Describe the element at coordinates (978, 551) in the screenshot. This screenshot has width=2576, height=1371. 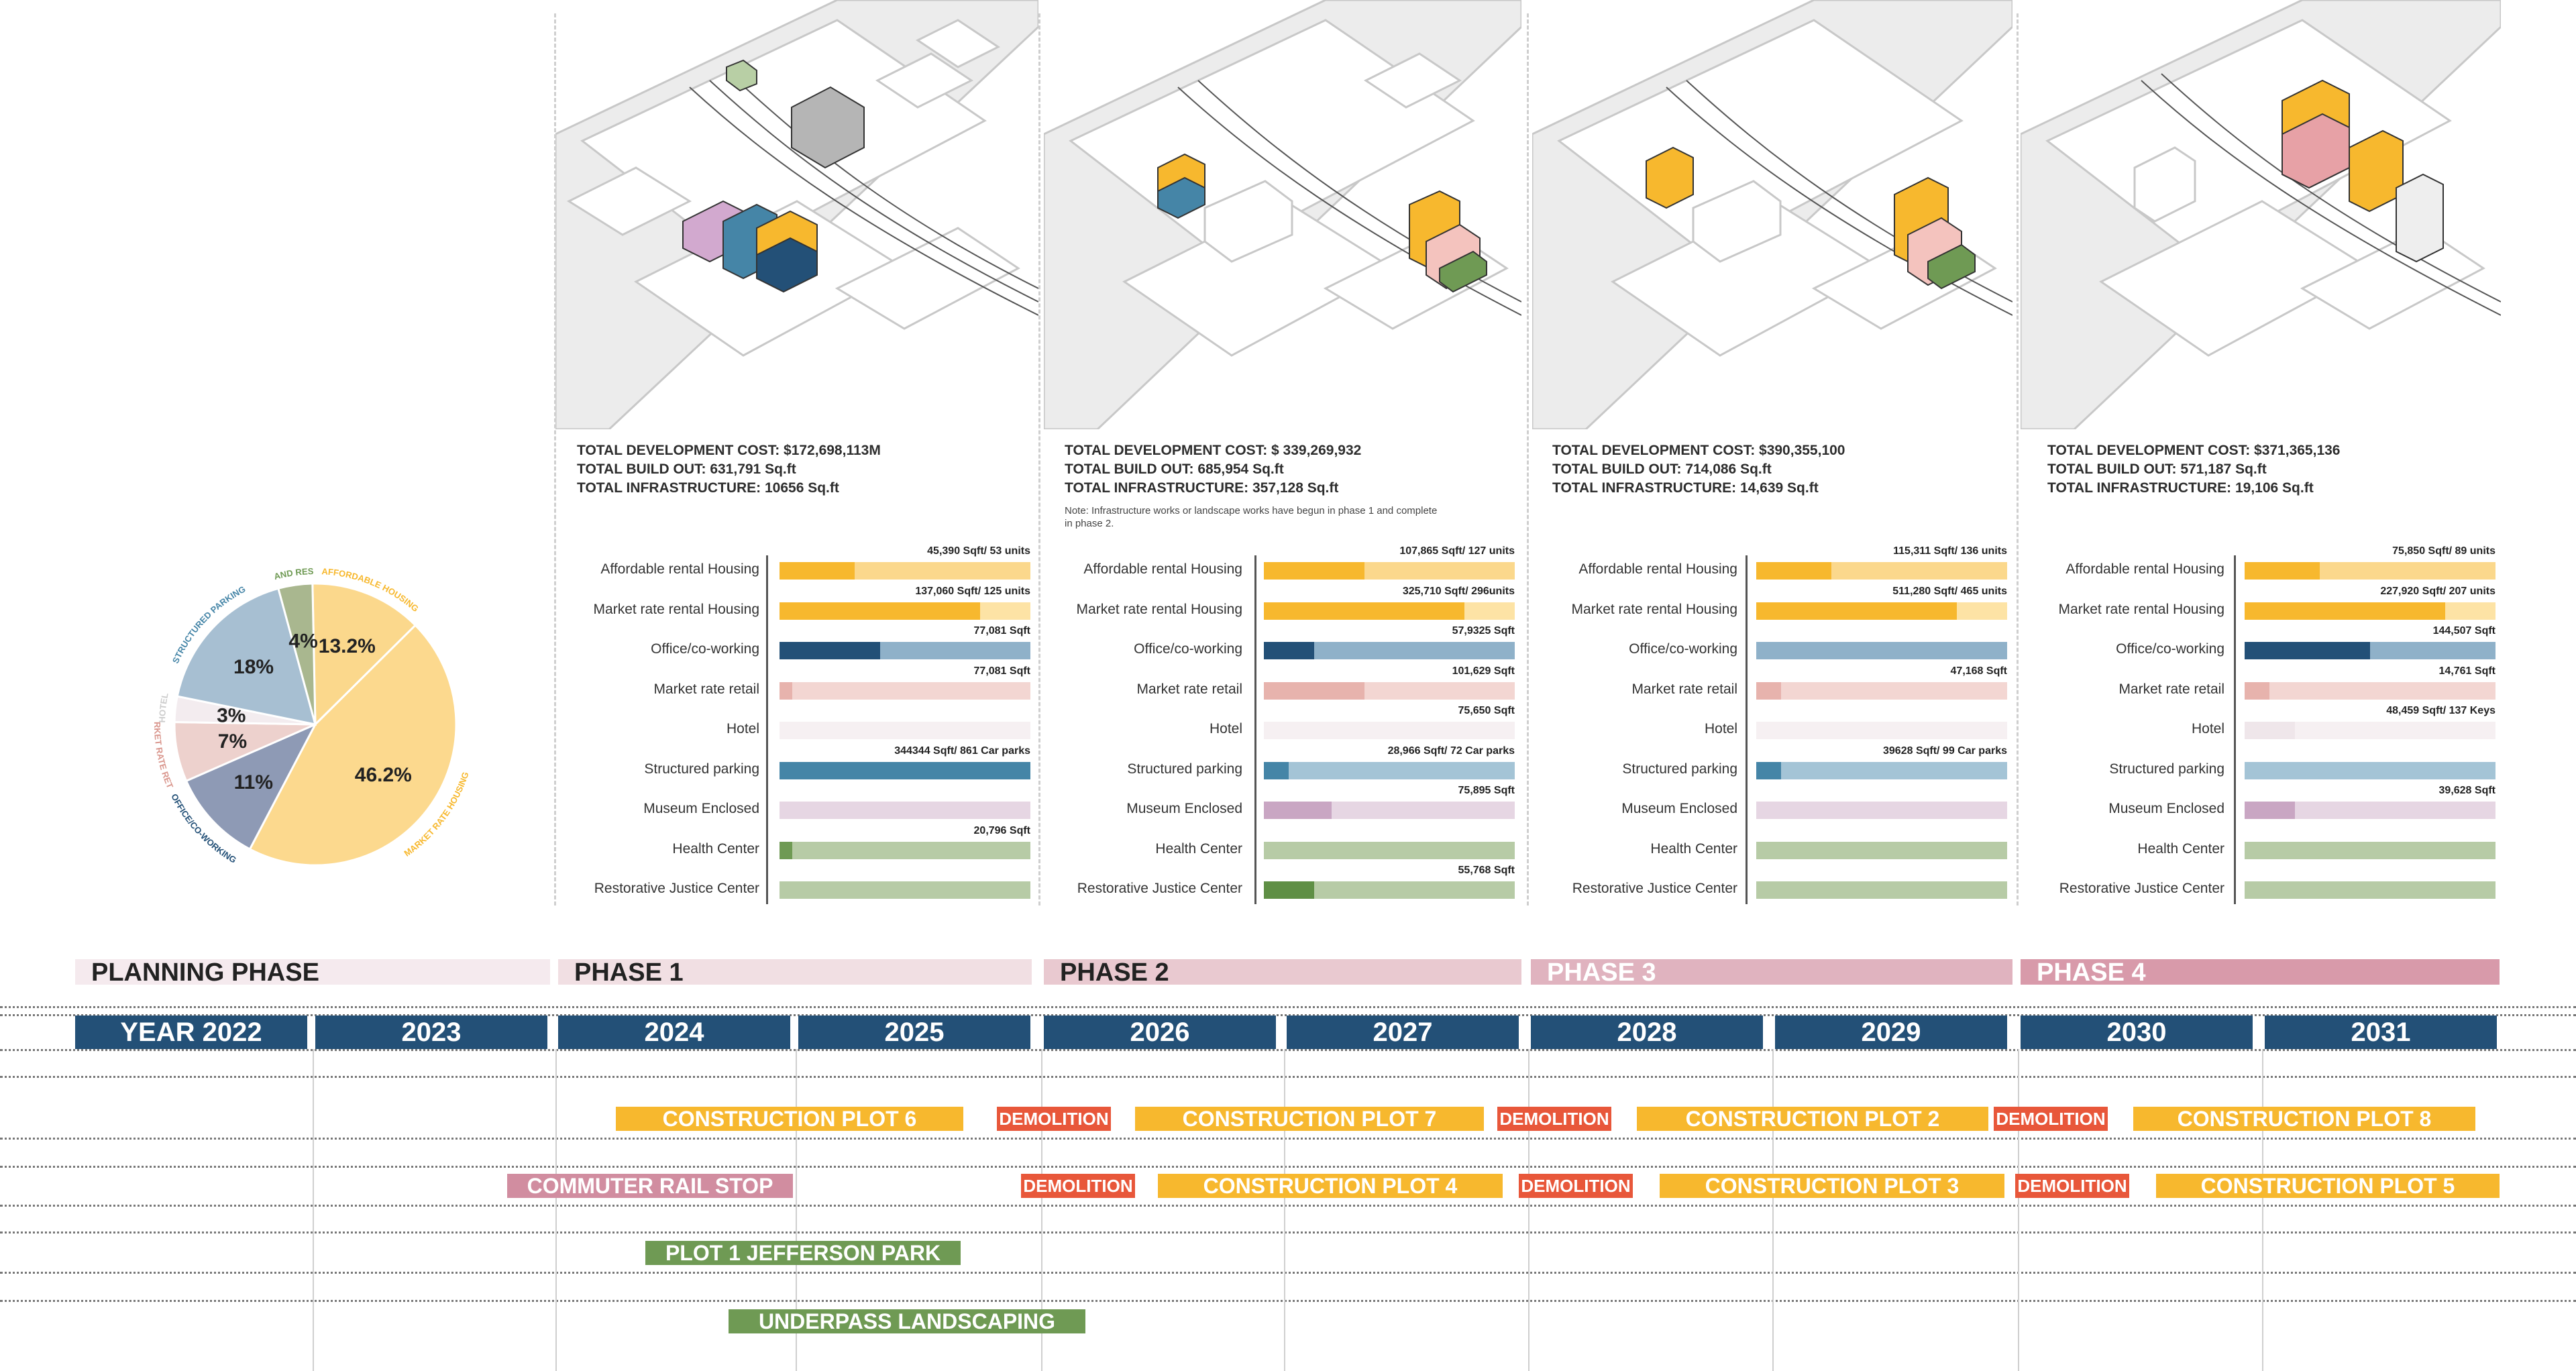
I see `bar-value-affordable: 45,390 Sqft/ 53 units` at that location.